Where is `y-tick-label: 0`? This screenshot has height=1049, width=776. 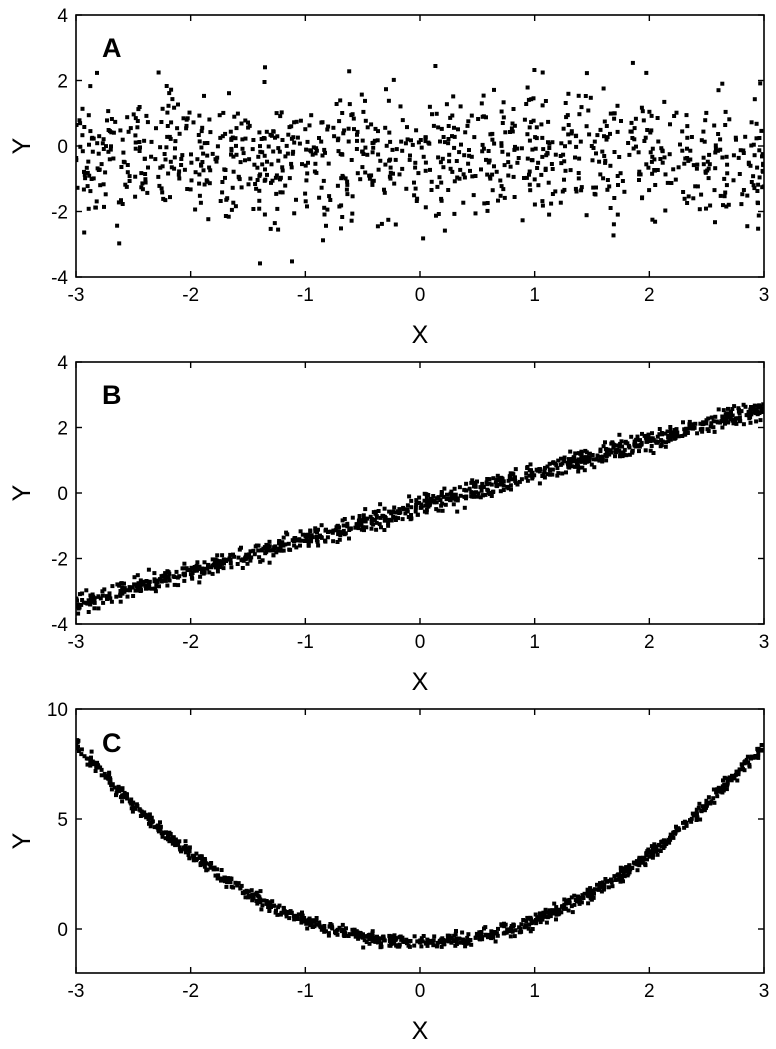
y-tick-label: 0 is located at coordinates (62, 930).